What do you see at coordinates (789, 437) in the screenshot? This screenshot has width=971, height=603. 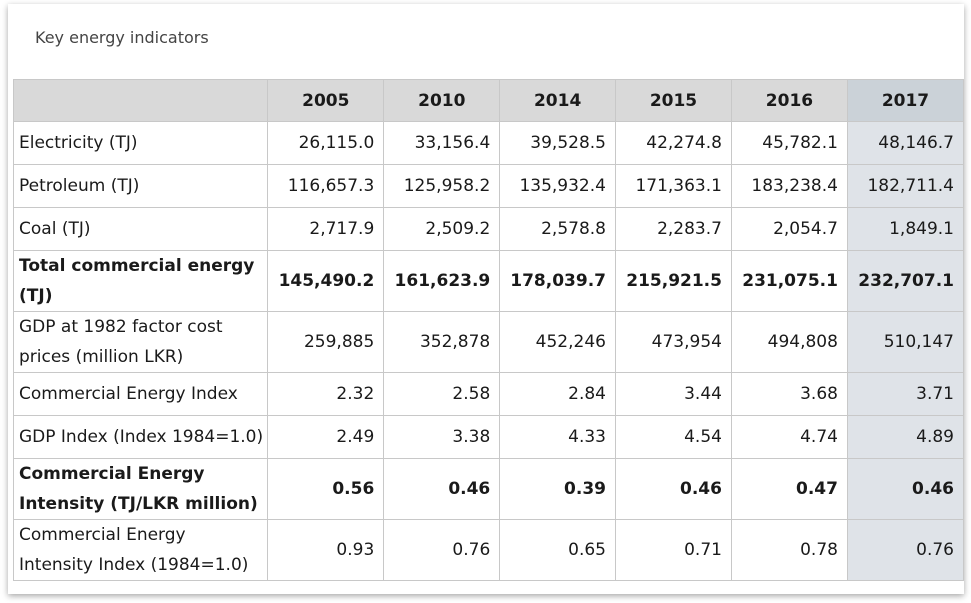 I see `table-cell-value: 4.74` at bounding box center [789, 437].